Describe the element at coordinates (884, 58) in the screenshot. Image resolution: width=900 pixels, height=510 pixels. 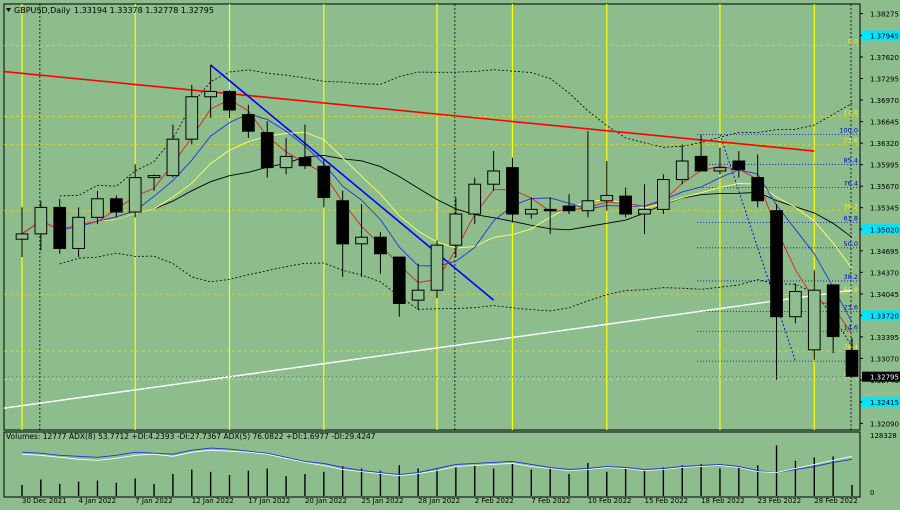
I see `y-tick-label: 1.37620` at that location.